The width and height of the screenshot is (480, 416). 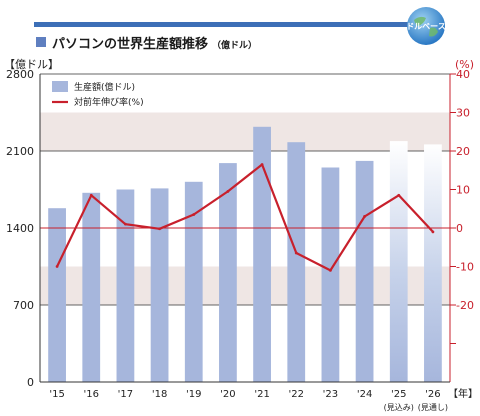 I want to click on chart-title: パソコンの世界生産額推移 （億ドル）, so click(x=154, y=42).